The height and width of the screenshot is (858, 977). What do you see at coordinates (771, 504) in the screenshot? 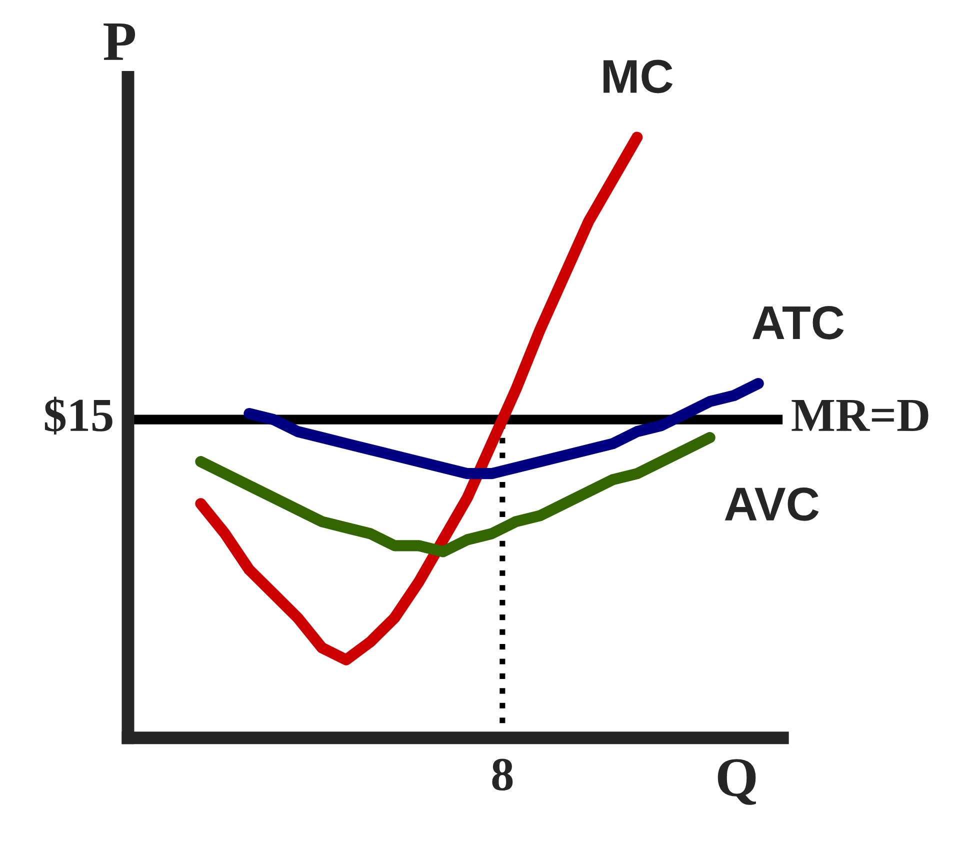
I see `series-label: AVC` at bounding box center [771, 504].